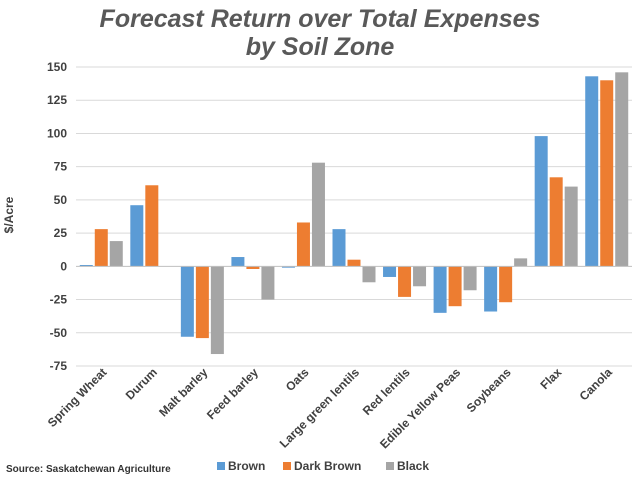  I want to click on source-note: Source: Saskatchewan Agriculture, so click(88, 469).